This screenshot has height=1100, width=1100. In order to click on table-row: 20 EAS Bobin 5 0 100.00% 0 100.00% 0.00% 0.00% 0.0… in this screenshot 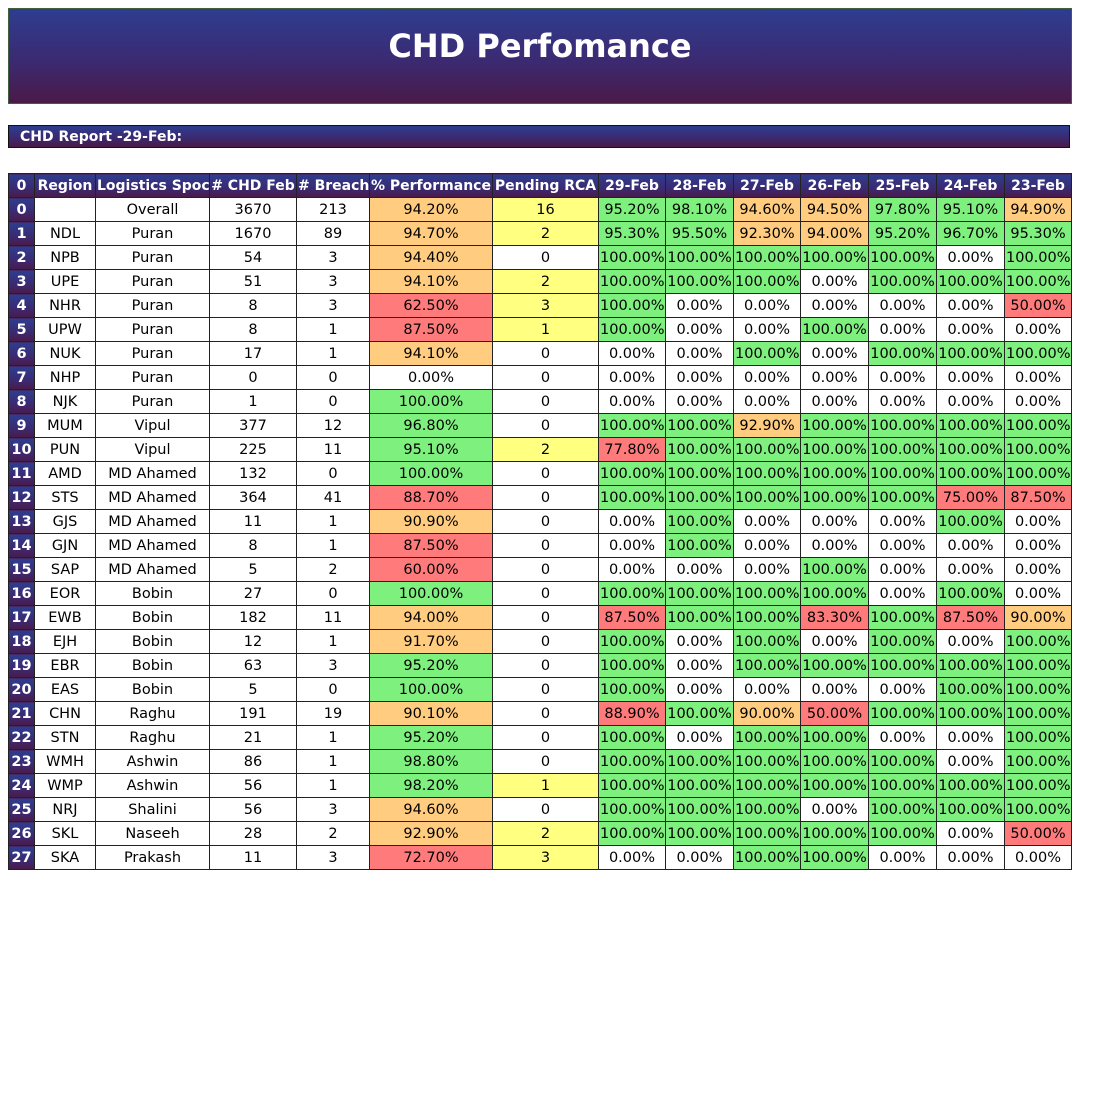, I will do `click(540, 689)`.